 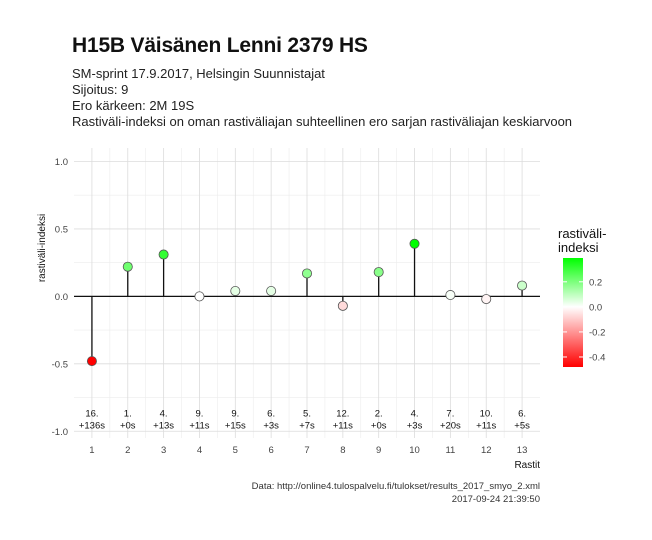 I want to click on y-tick-label: -0.5, so click(x=60, y=364).